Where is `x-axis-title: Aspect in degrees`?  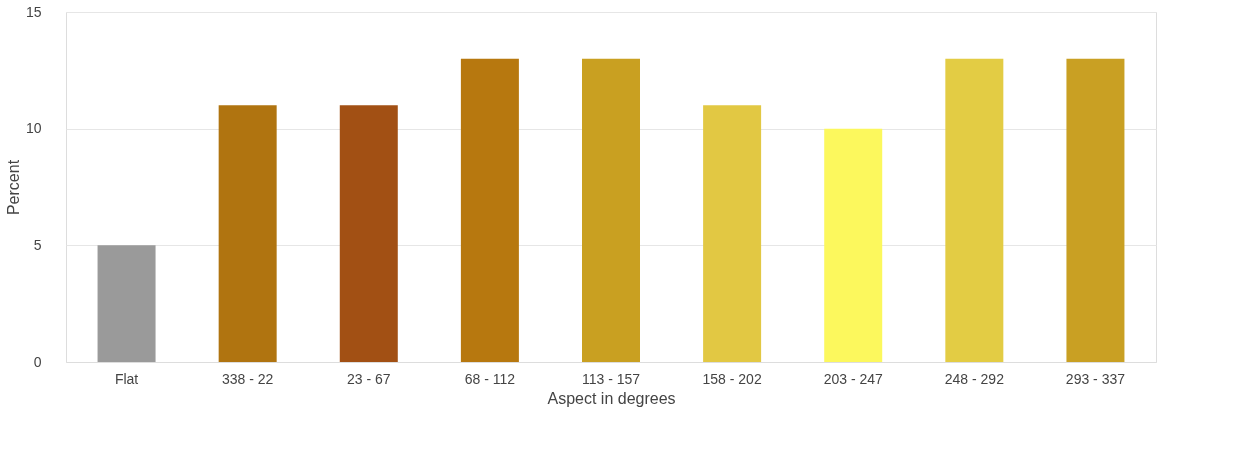 x-axis-title: Aspect in degrees is located at coordinates (611, 398).